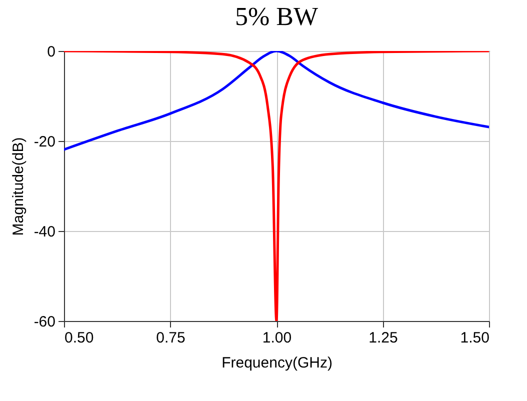 The image size is (527, 401). I want to click on x-tick-label: 1.00, so click(277, 338).